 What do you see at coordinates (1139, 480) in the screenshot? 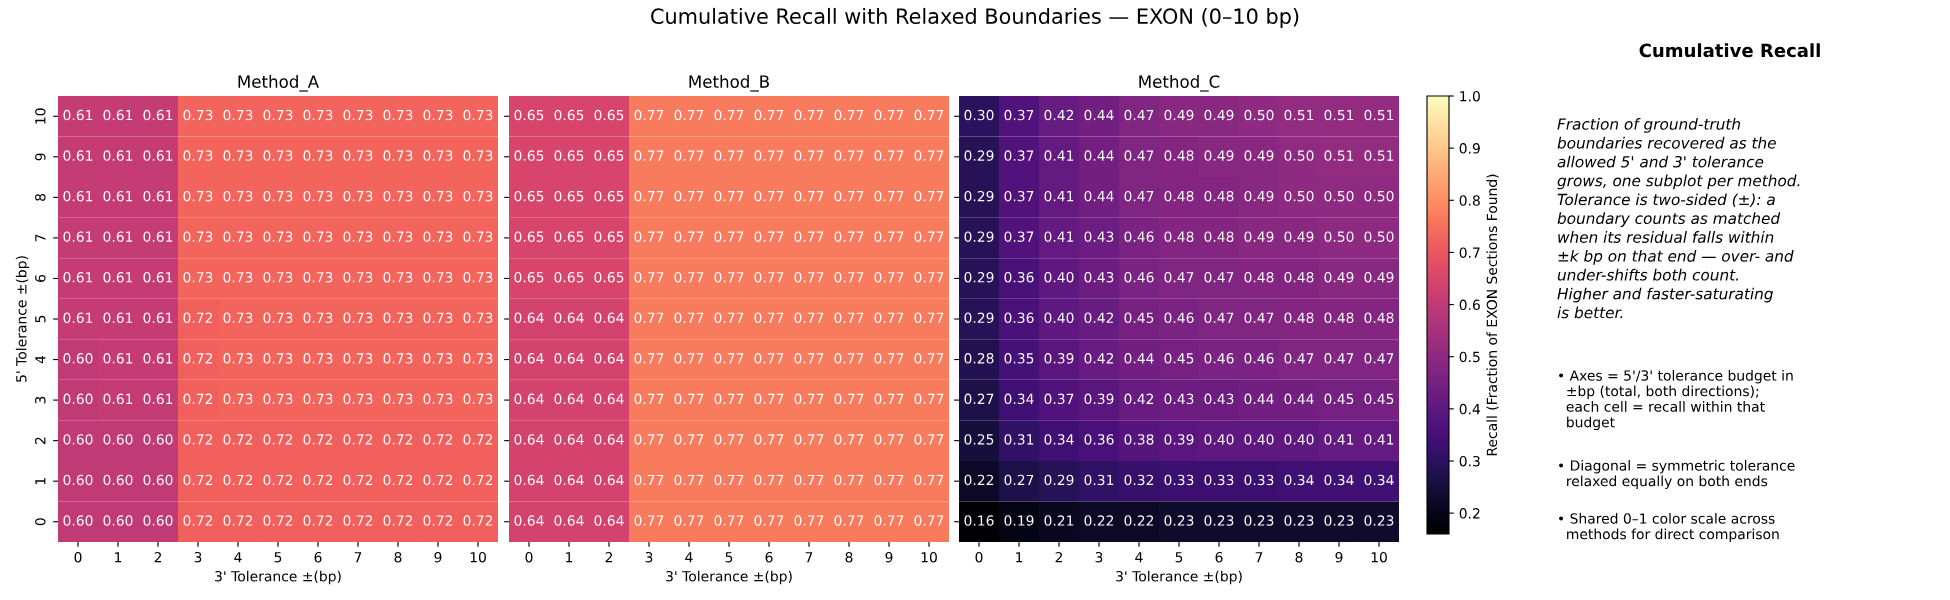
I see `data-label: 0.32` at bounding box center [1139, 480].